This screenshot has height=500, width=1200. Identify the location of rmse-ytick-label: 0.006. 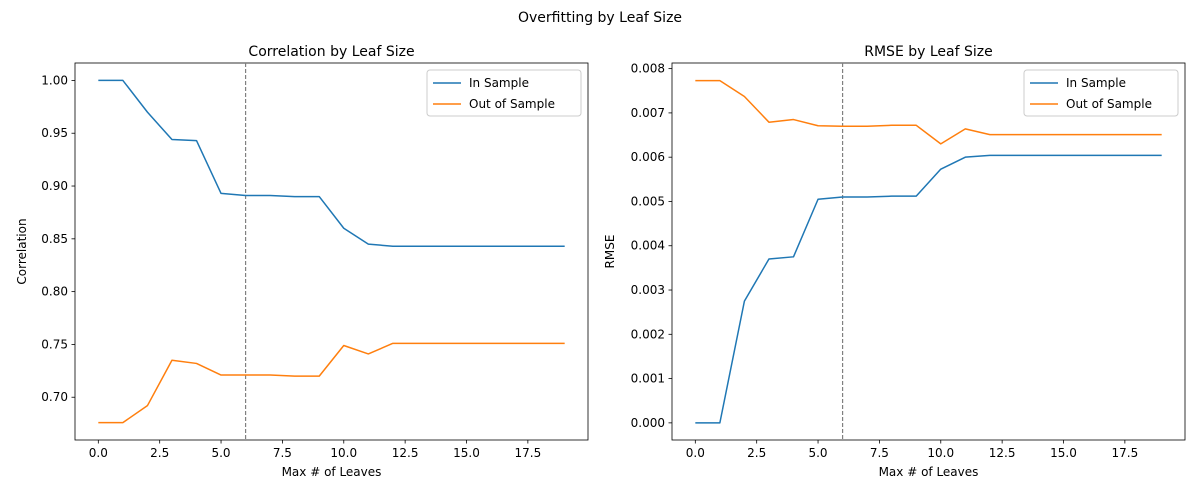
(648, 157).